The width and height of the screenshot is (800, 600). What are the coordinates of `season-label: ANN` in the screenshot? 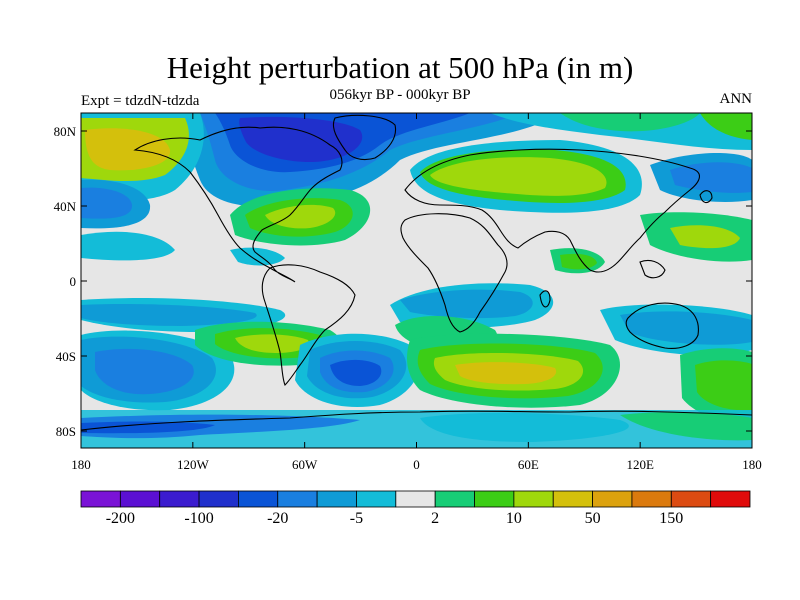 It's located at (736, 99).